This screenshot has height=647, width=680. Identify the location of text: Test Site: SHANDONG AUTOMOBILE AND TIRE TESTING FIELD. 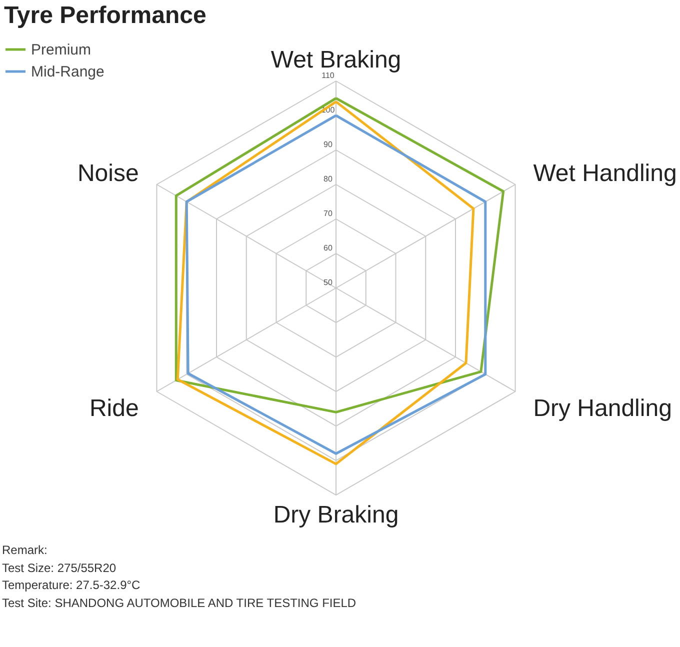
(180, 603).